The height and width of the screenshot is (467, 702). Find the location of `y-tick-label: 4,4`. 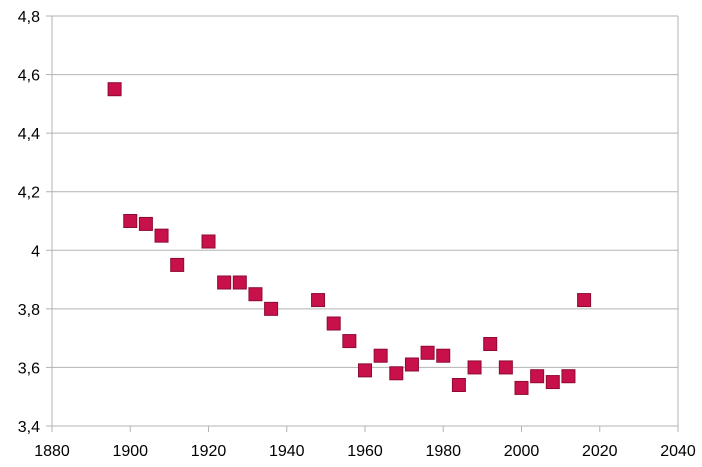

y-tick-label: 4,4 is located at coordinates (29, 134).